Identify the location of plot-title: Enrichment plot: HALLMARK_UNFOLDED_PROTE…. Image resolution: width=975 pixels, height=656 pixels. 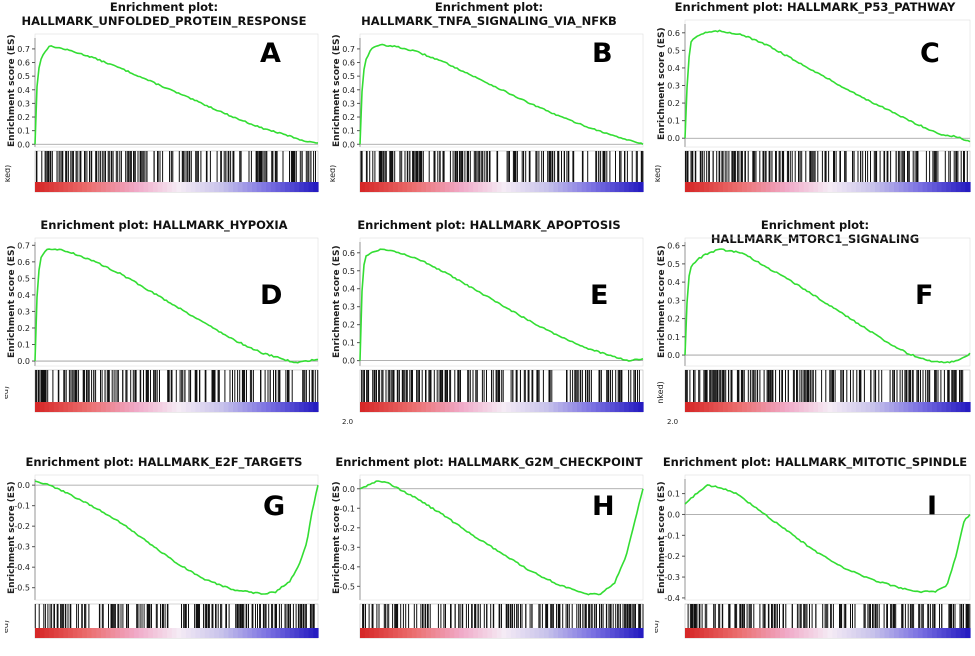
(164, 14).